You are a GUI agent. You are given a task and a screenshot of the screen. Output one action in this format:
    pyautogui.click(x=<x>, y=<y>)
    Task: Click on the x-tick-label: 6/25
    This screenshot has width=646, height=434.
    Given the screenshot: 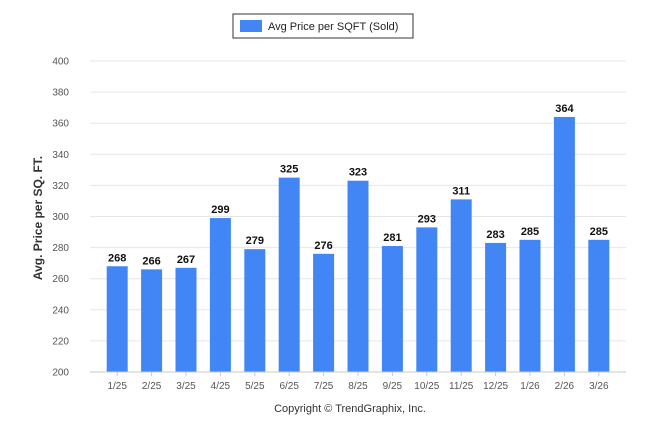 What is the action you would take?
    pyautogui.click(x=289, y=386)
    